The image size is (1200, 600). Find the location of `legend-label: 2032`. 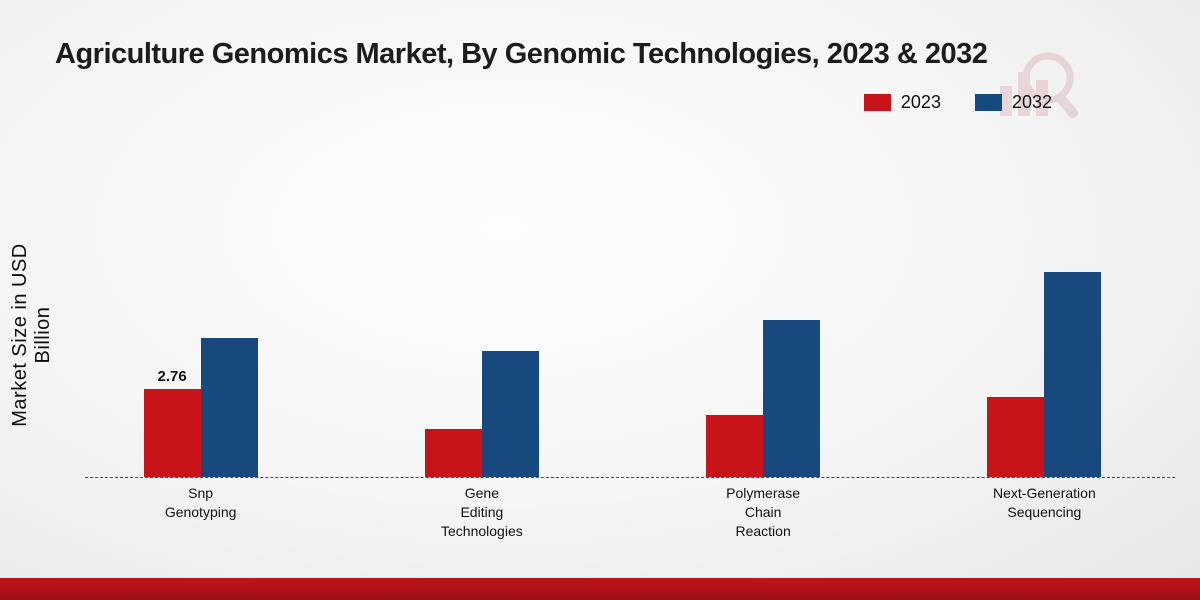

legend-label: 2032 is located at coordinates (1031, 102).